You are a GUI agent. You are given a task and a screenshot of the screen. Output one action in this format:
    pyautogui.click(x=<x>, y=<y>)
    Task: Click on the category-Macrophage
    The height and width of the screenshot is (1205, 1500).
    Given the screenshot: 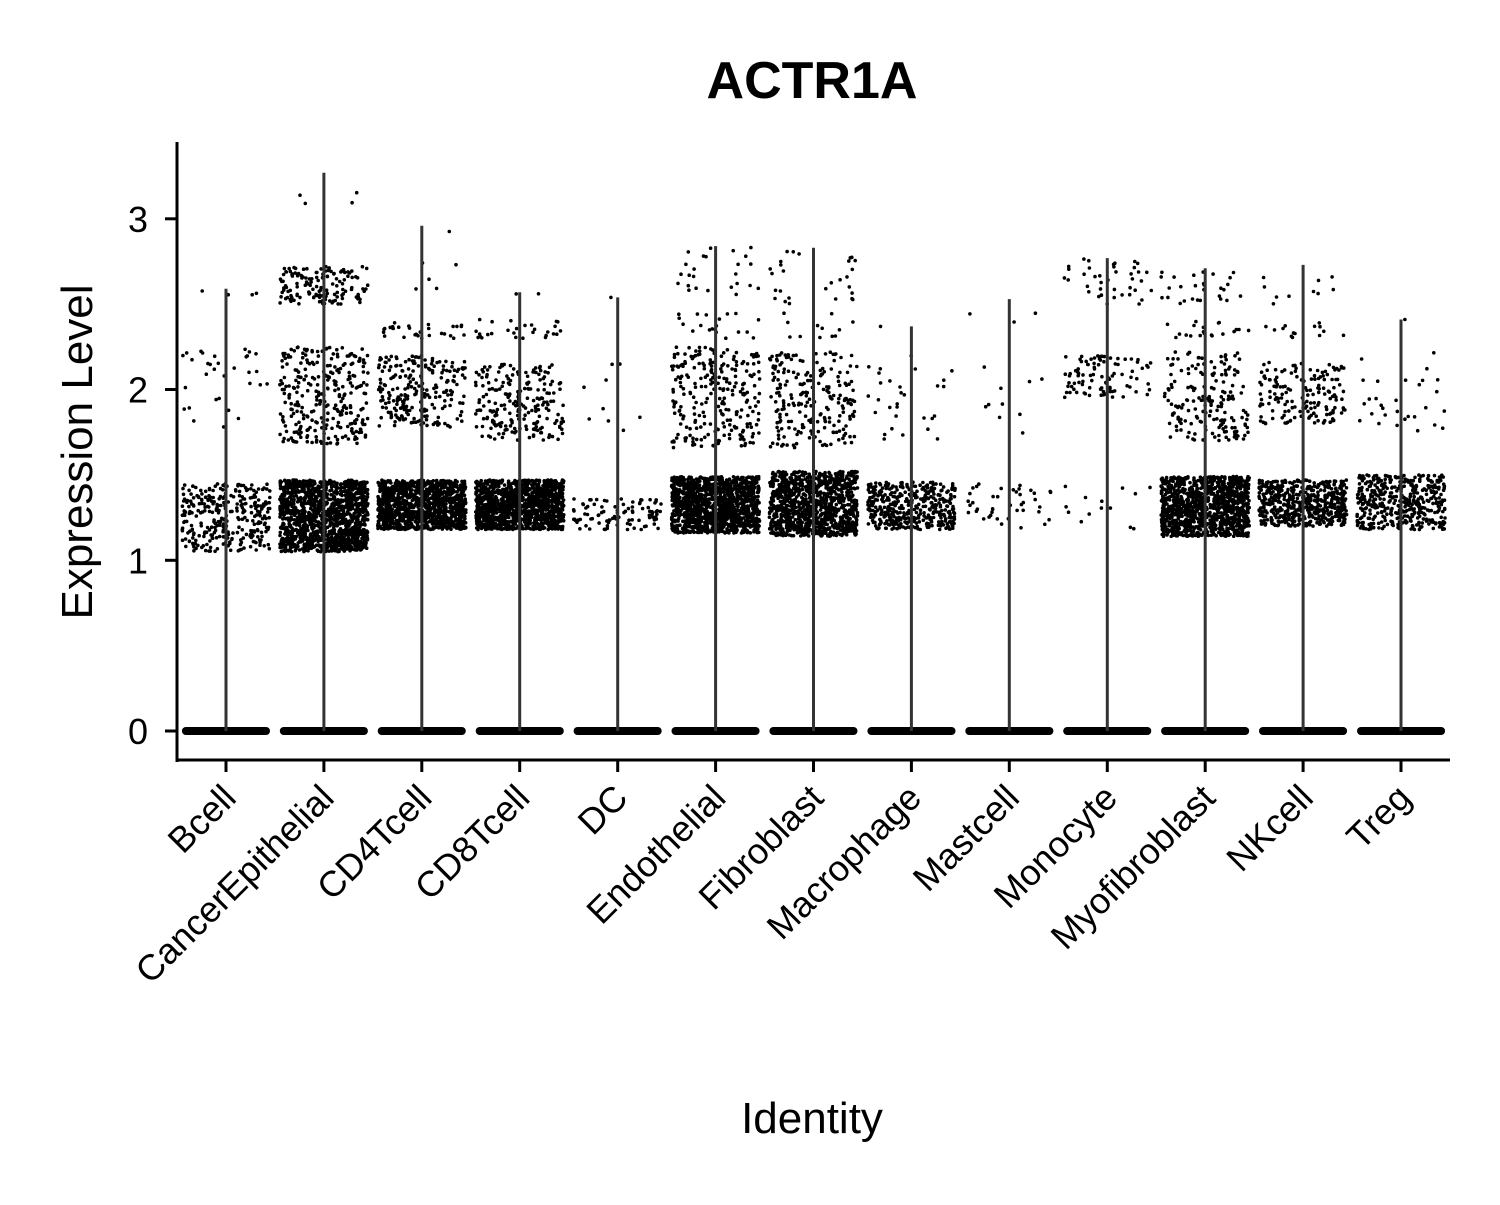 What is the action you would take?
    pyautogui.click(x=911, y=529)
    